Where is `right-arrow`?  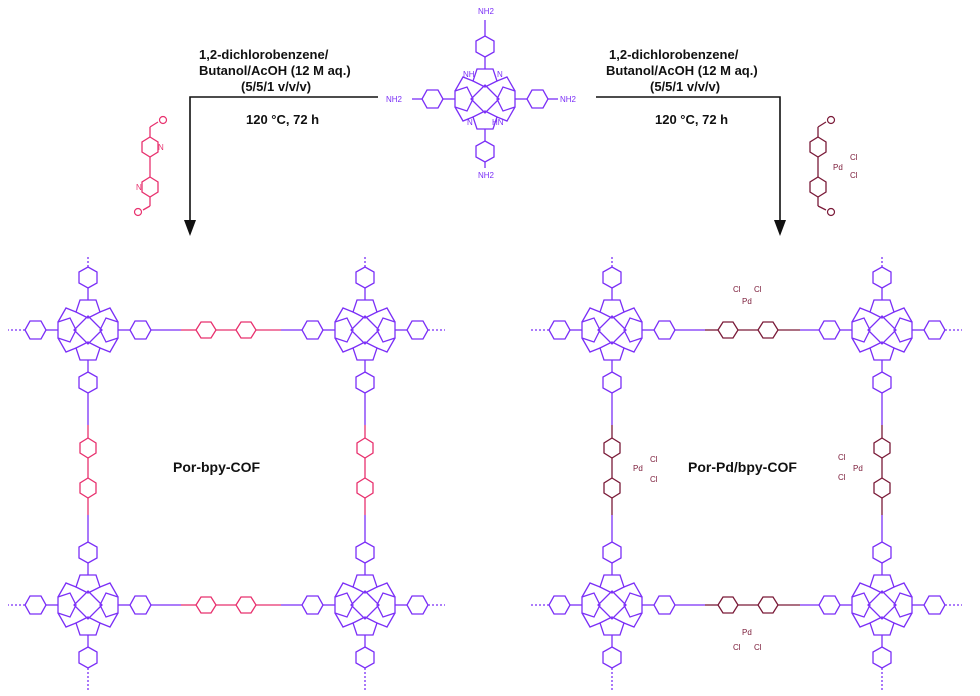 right-arrow is located at coordinates (688, 159).